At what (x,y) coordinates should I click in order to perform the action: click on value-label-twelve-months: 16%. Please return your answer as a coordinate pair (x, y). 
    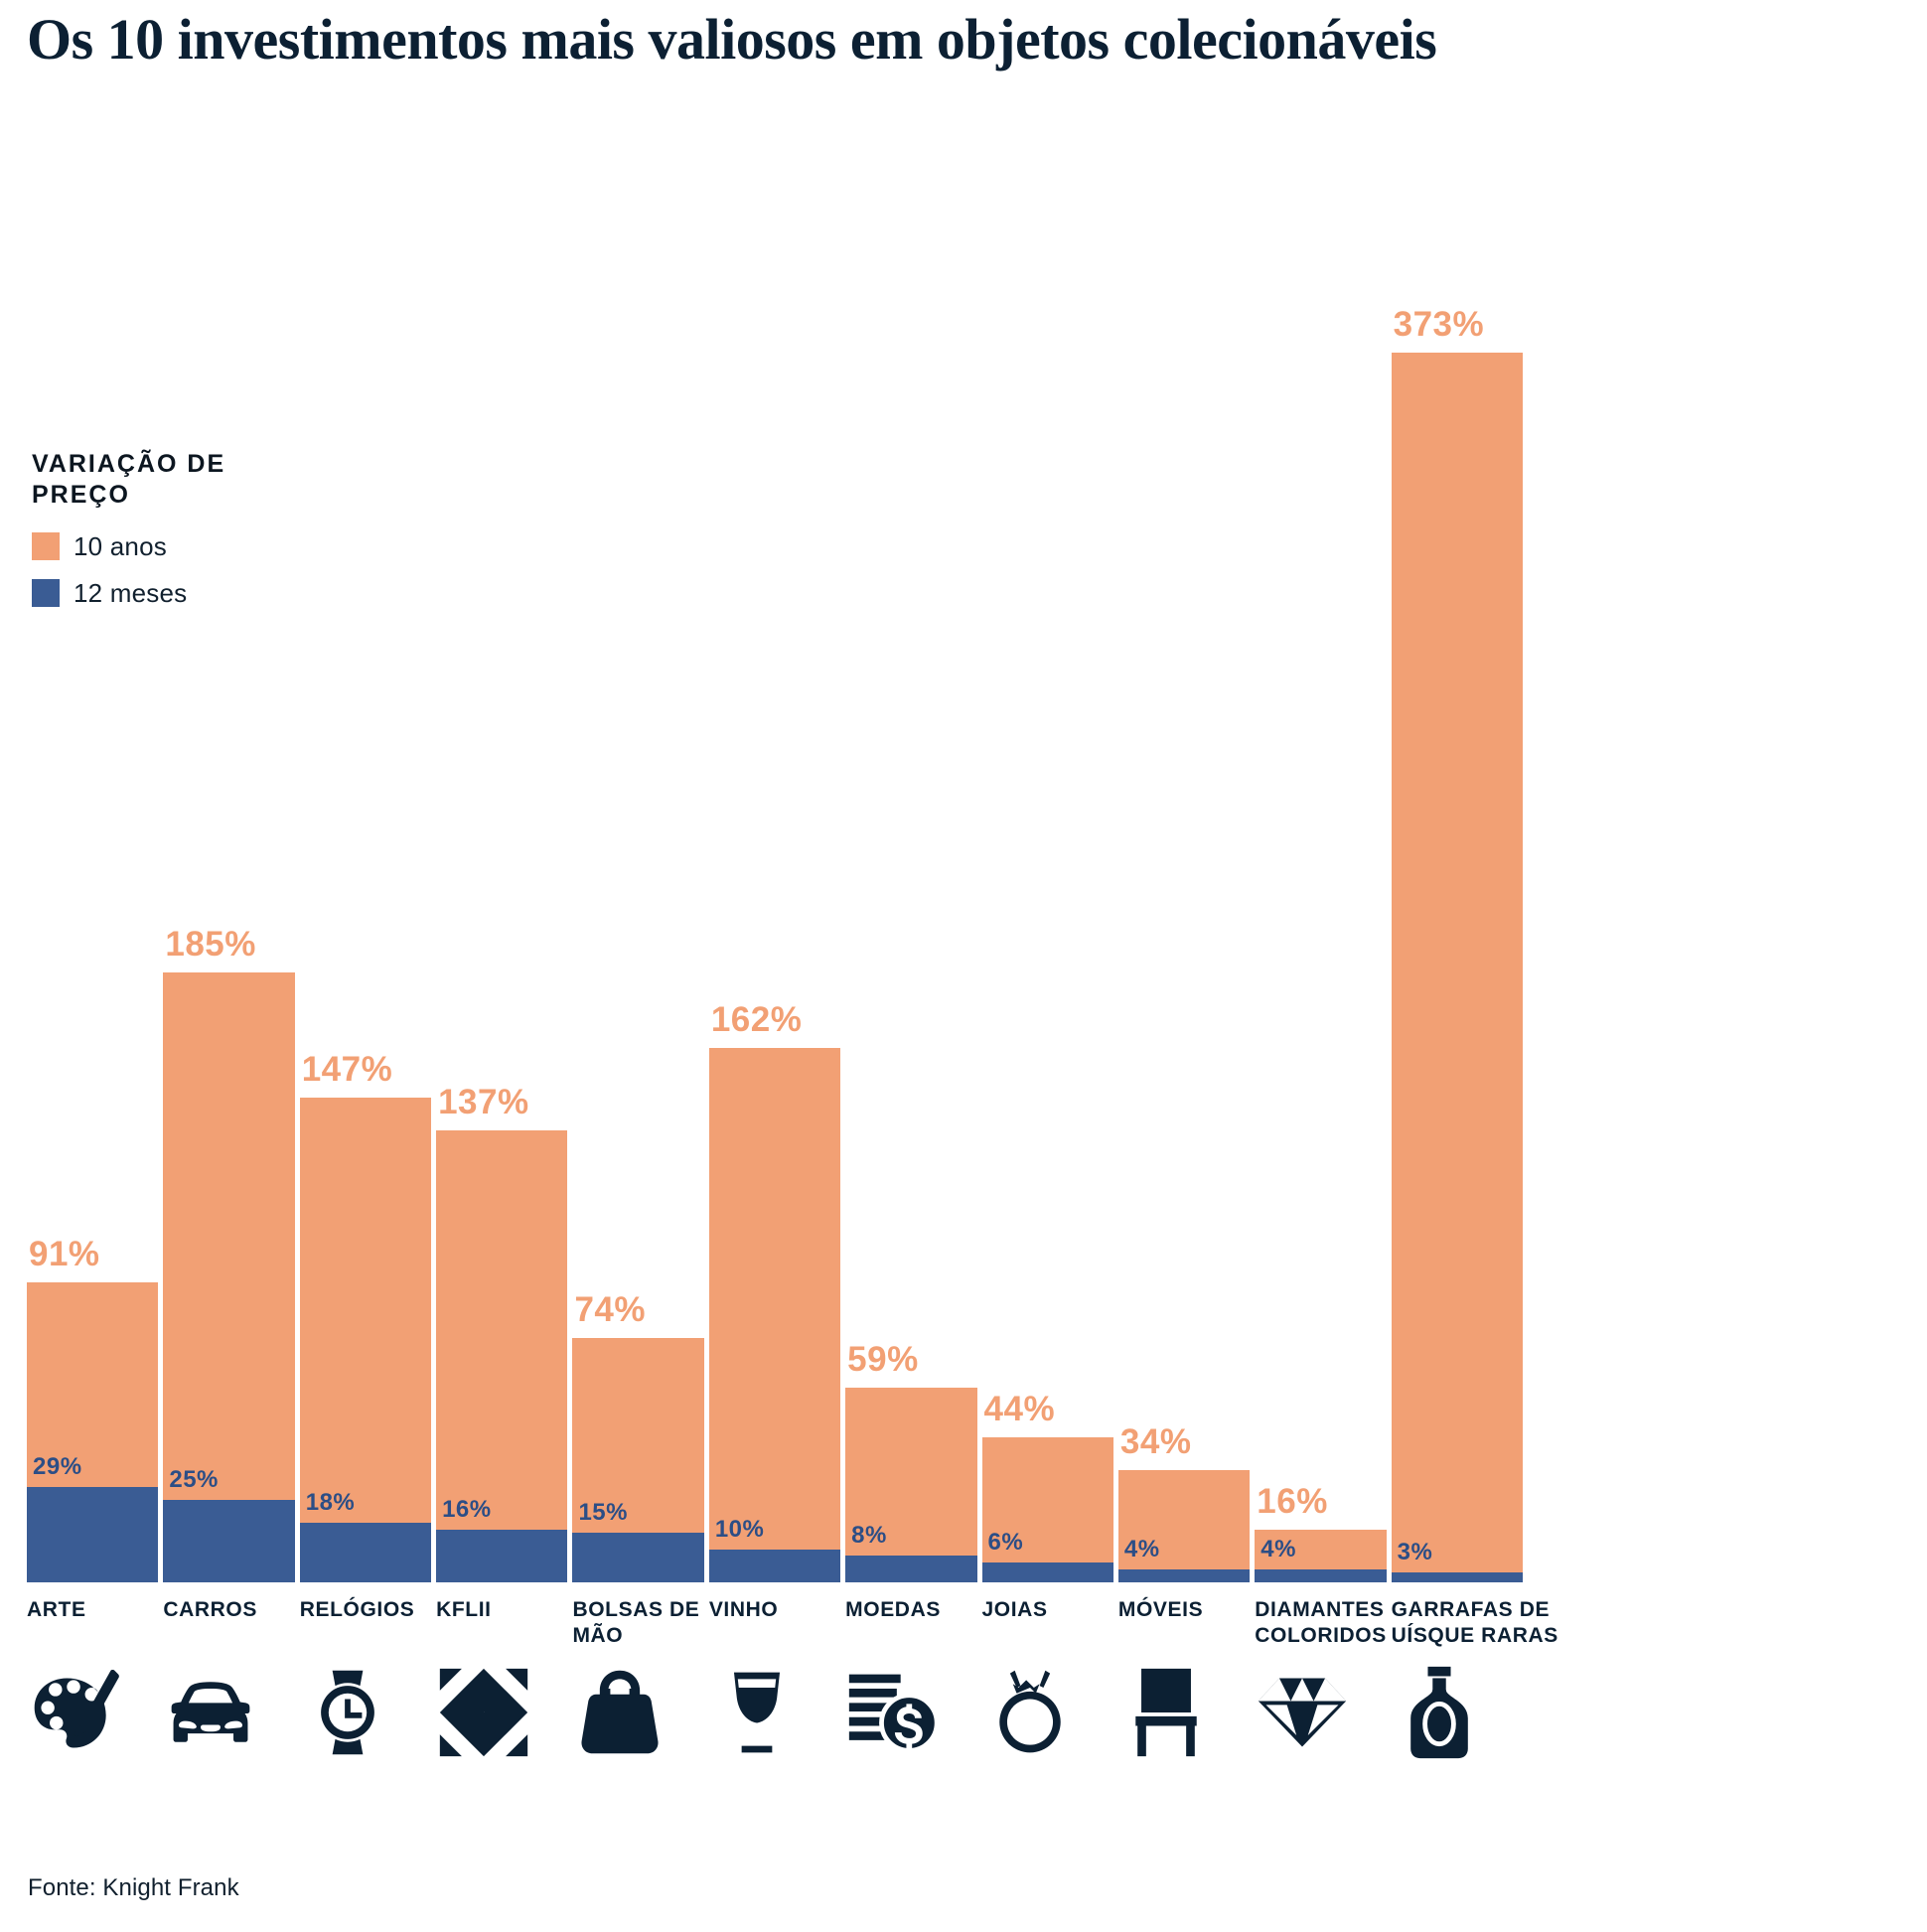
    Looking at the image, I should click on (467, 1509).